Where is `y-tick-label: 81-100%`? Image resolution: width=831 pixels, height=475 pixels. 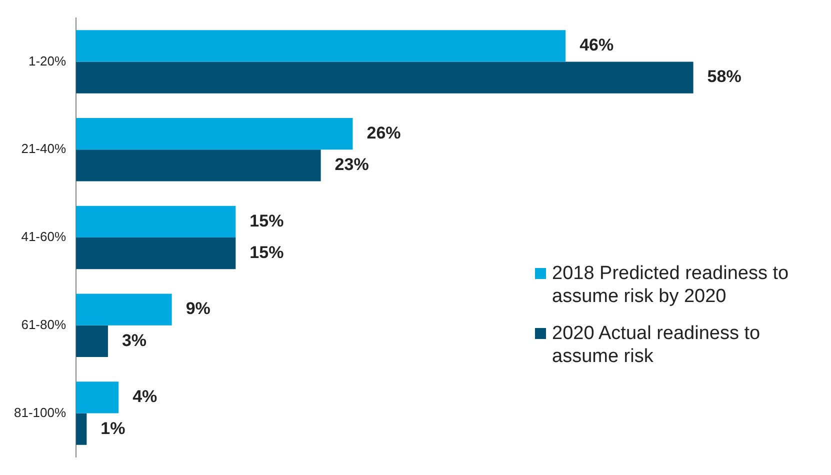 y-tick-label: 81-100% is located at coordinates (40, 412).